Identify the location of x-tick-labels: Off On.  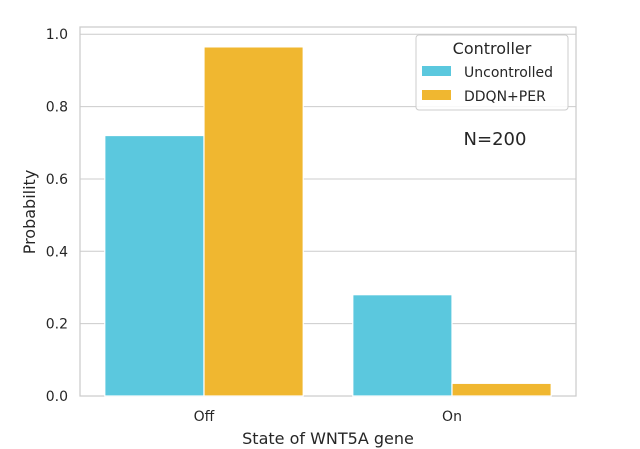
(328, 417).